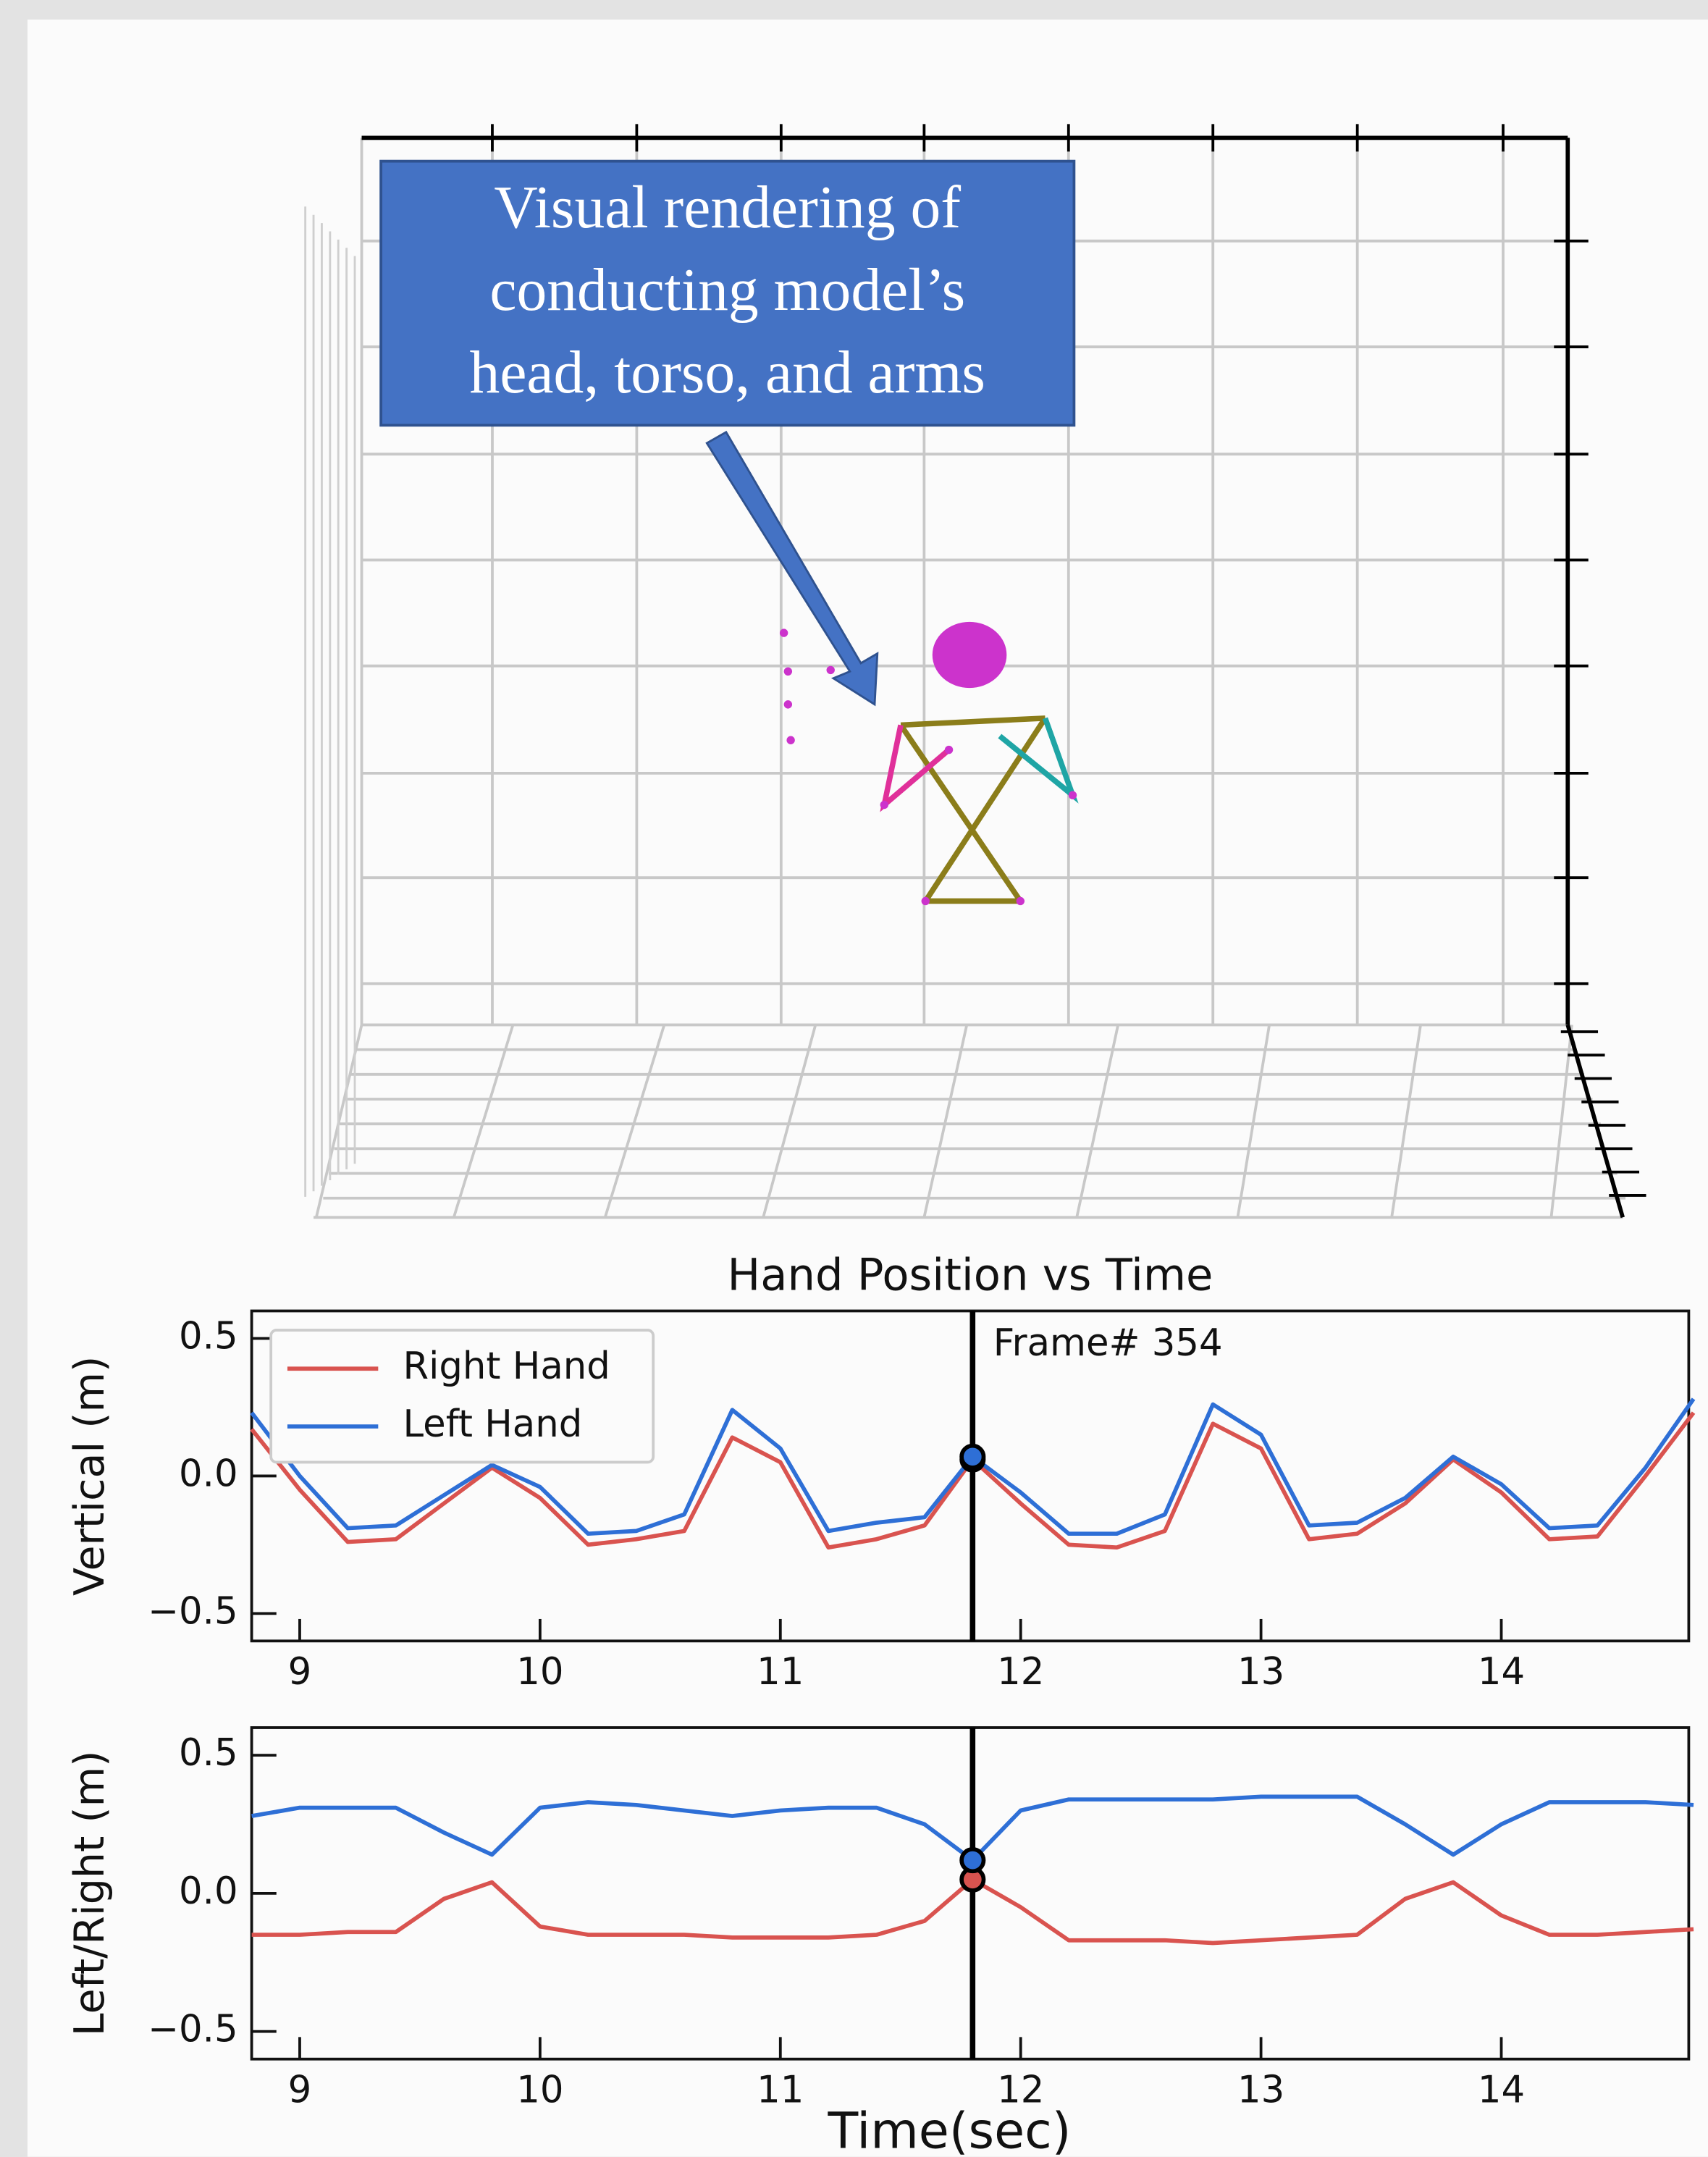 The height and width of the screenshot is (2157, 1708). What do you see at coordinates (792, 568) in the screenshot?
I see `annotation-arrow` at bounding box center [792, 568].